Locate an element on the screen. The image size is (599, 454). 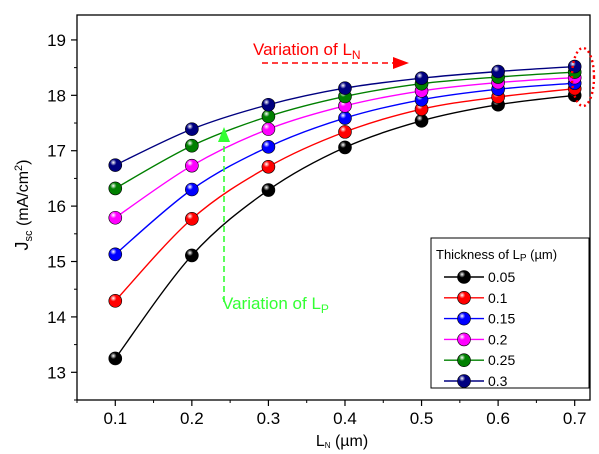
y-tick-label: 15 is located at coordinates (56, 262).